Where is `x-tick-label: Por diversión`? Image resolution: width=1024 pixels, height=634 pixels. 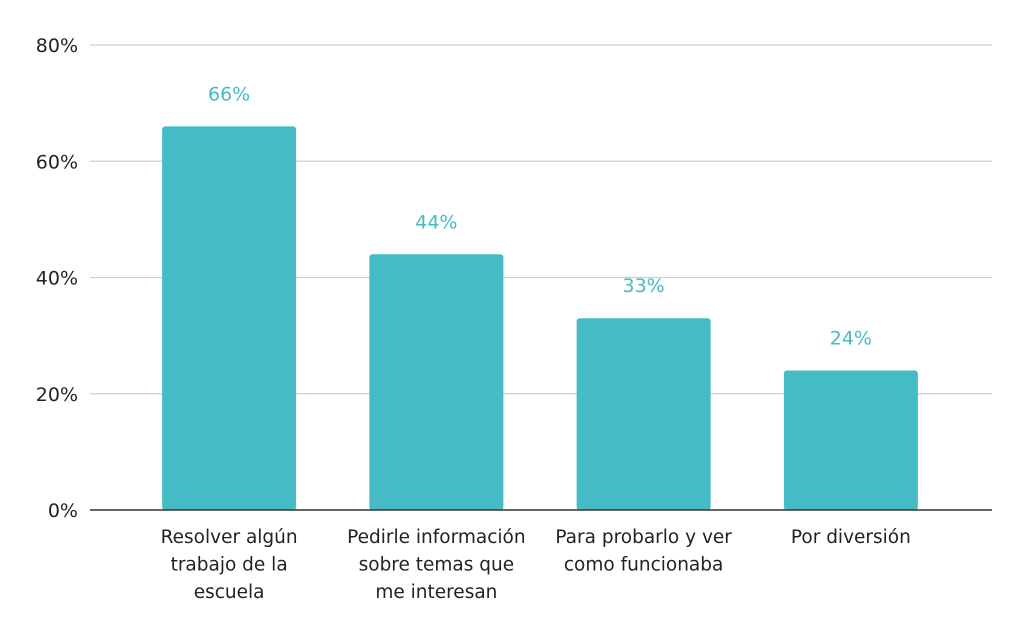
x-tick-label: Por diversión is located at coordinates (851, 537).